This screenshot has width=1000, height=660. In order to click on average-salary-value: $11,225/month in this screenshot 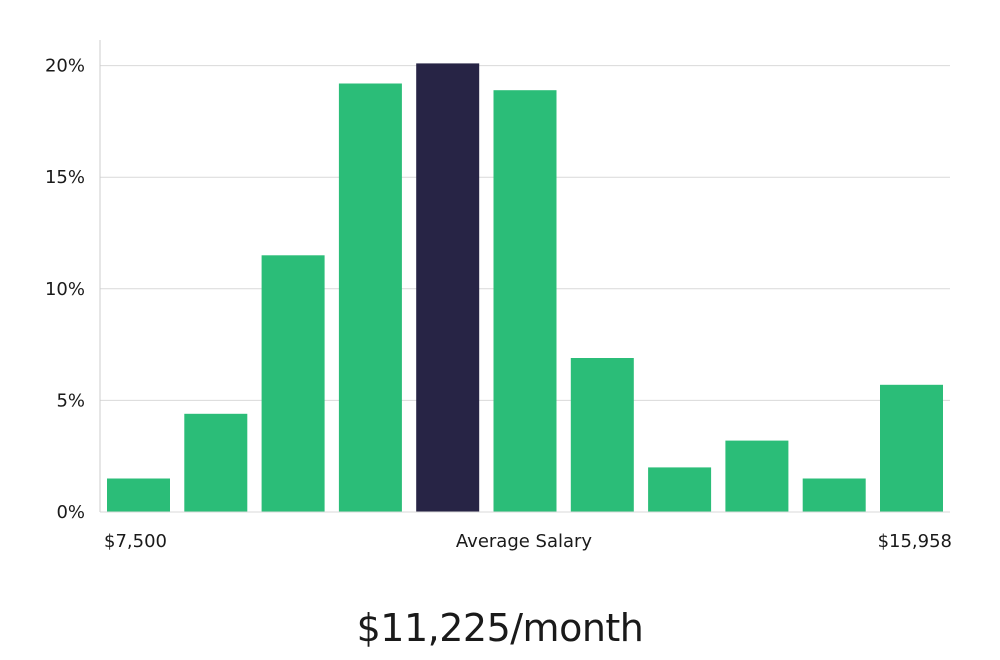, I will do `click(500, 628)`.